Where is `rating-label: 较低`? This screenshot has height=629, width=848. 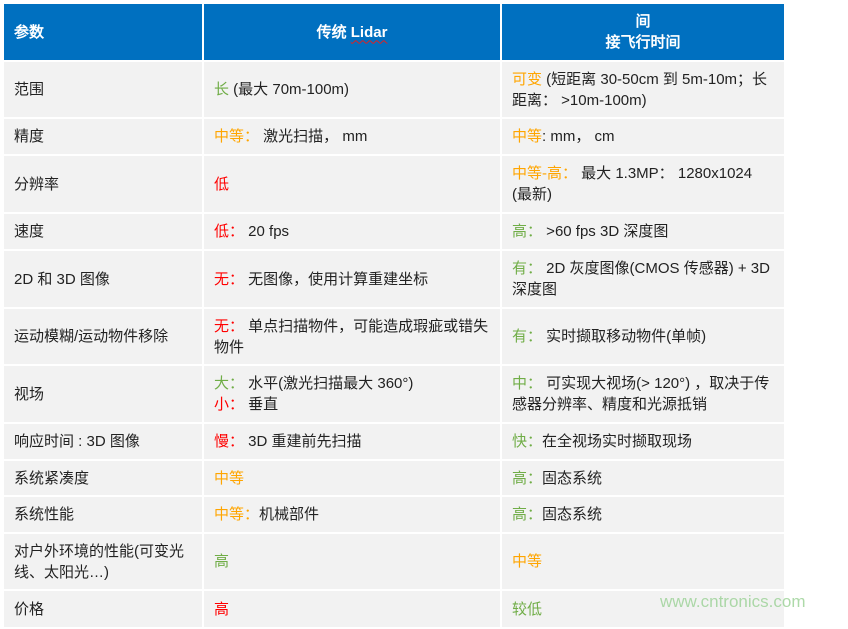
rating-label: 较低 is located at coordinates (527, 609).